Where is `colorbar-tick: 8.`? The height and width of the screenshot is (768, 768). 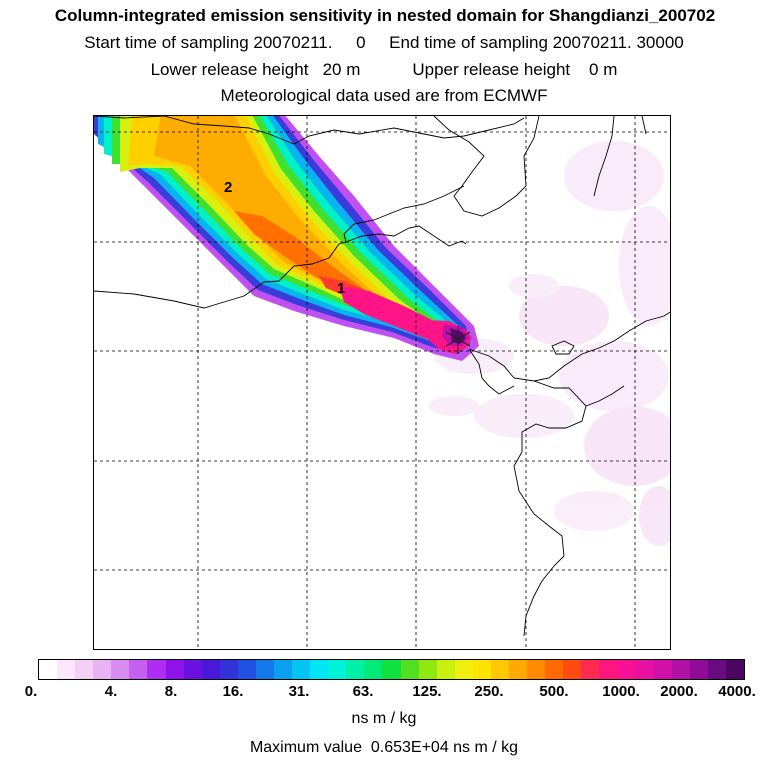
colorbar-tick: 8. is located at coordinates (171, 691).